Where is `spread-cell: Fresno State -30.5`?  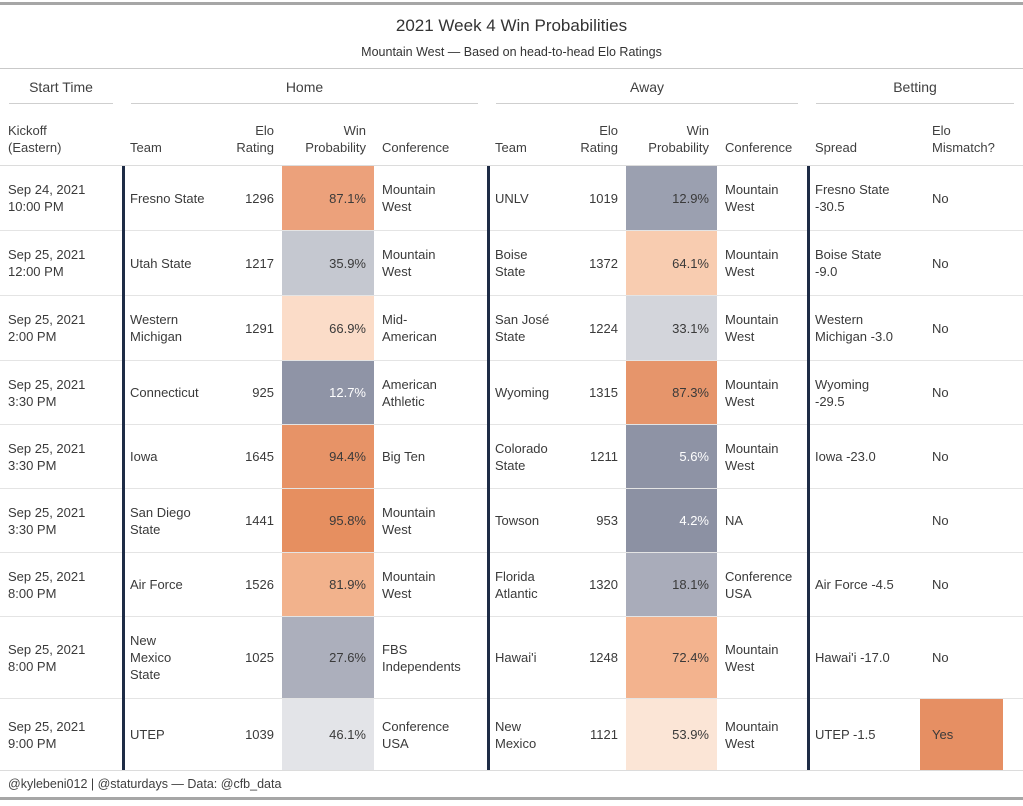 spread-cell: Fresno State -30.5 is located at coordinates (863, 198).